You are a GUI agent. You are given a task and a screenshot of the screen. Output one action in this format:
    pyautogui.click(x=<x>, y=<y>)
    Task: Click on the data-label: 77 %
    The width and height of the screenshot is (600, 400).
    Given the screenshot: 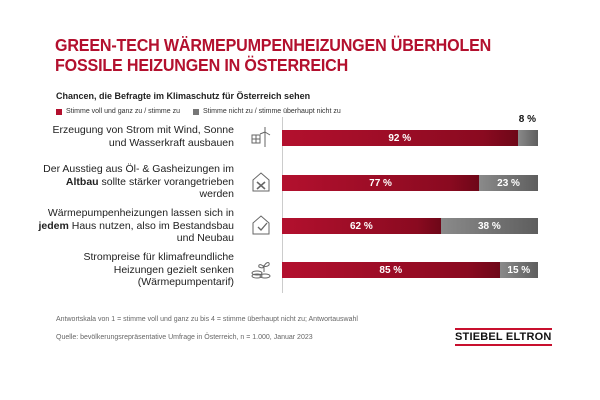 What is the action you would take?
    pyautogui.click(x=380, y=183)
    